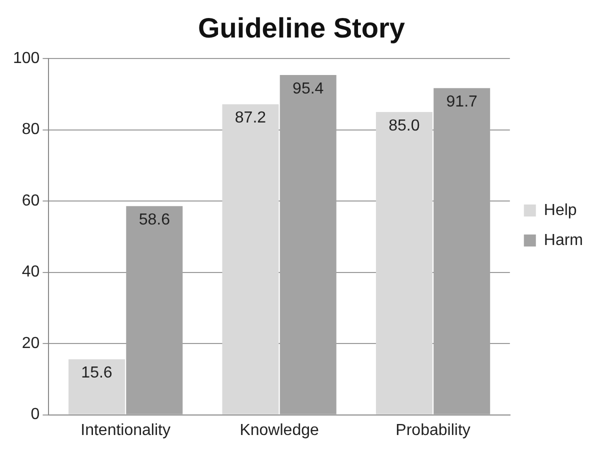  What do you see at coordinates (308, 89) in the screenshot?
I see `data-label: 95.4` at bounding box center [308, 89].